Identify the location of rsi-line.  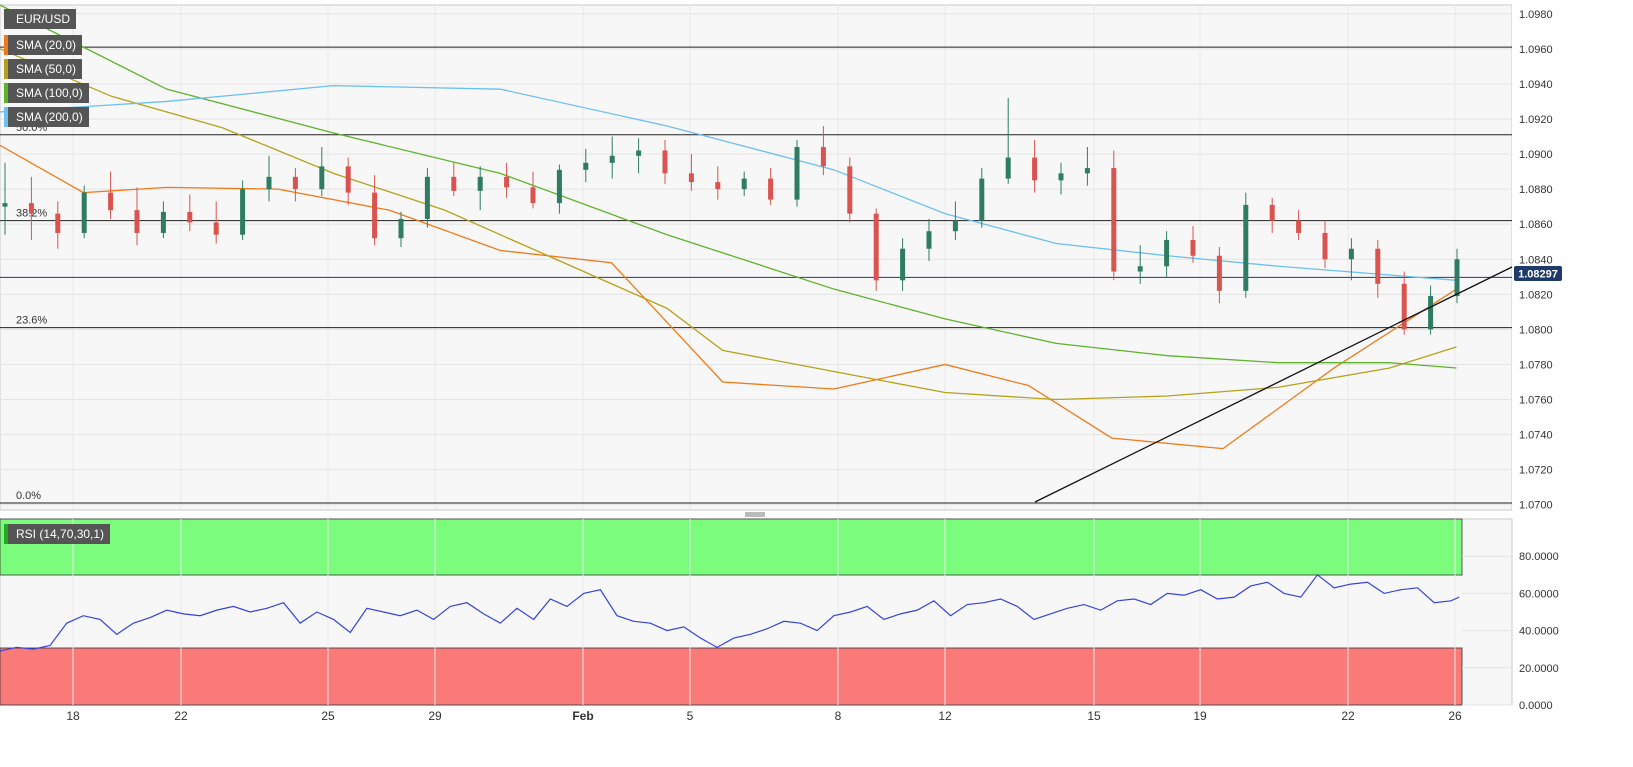
(730, 612).